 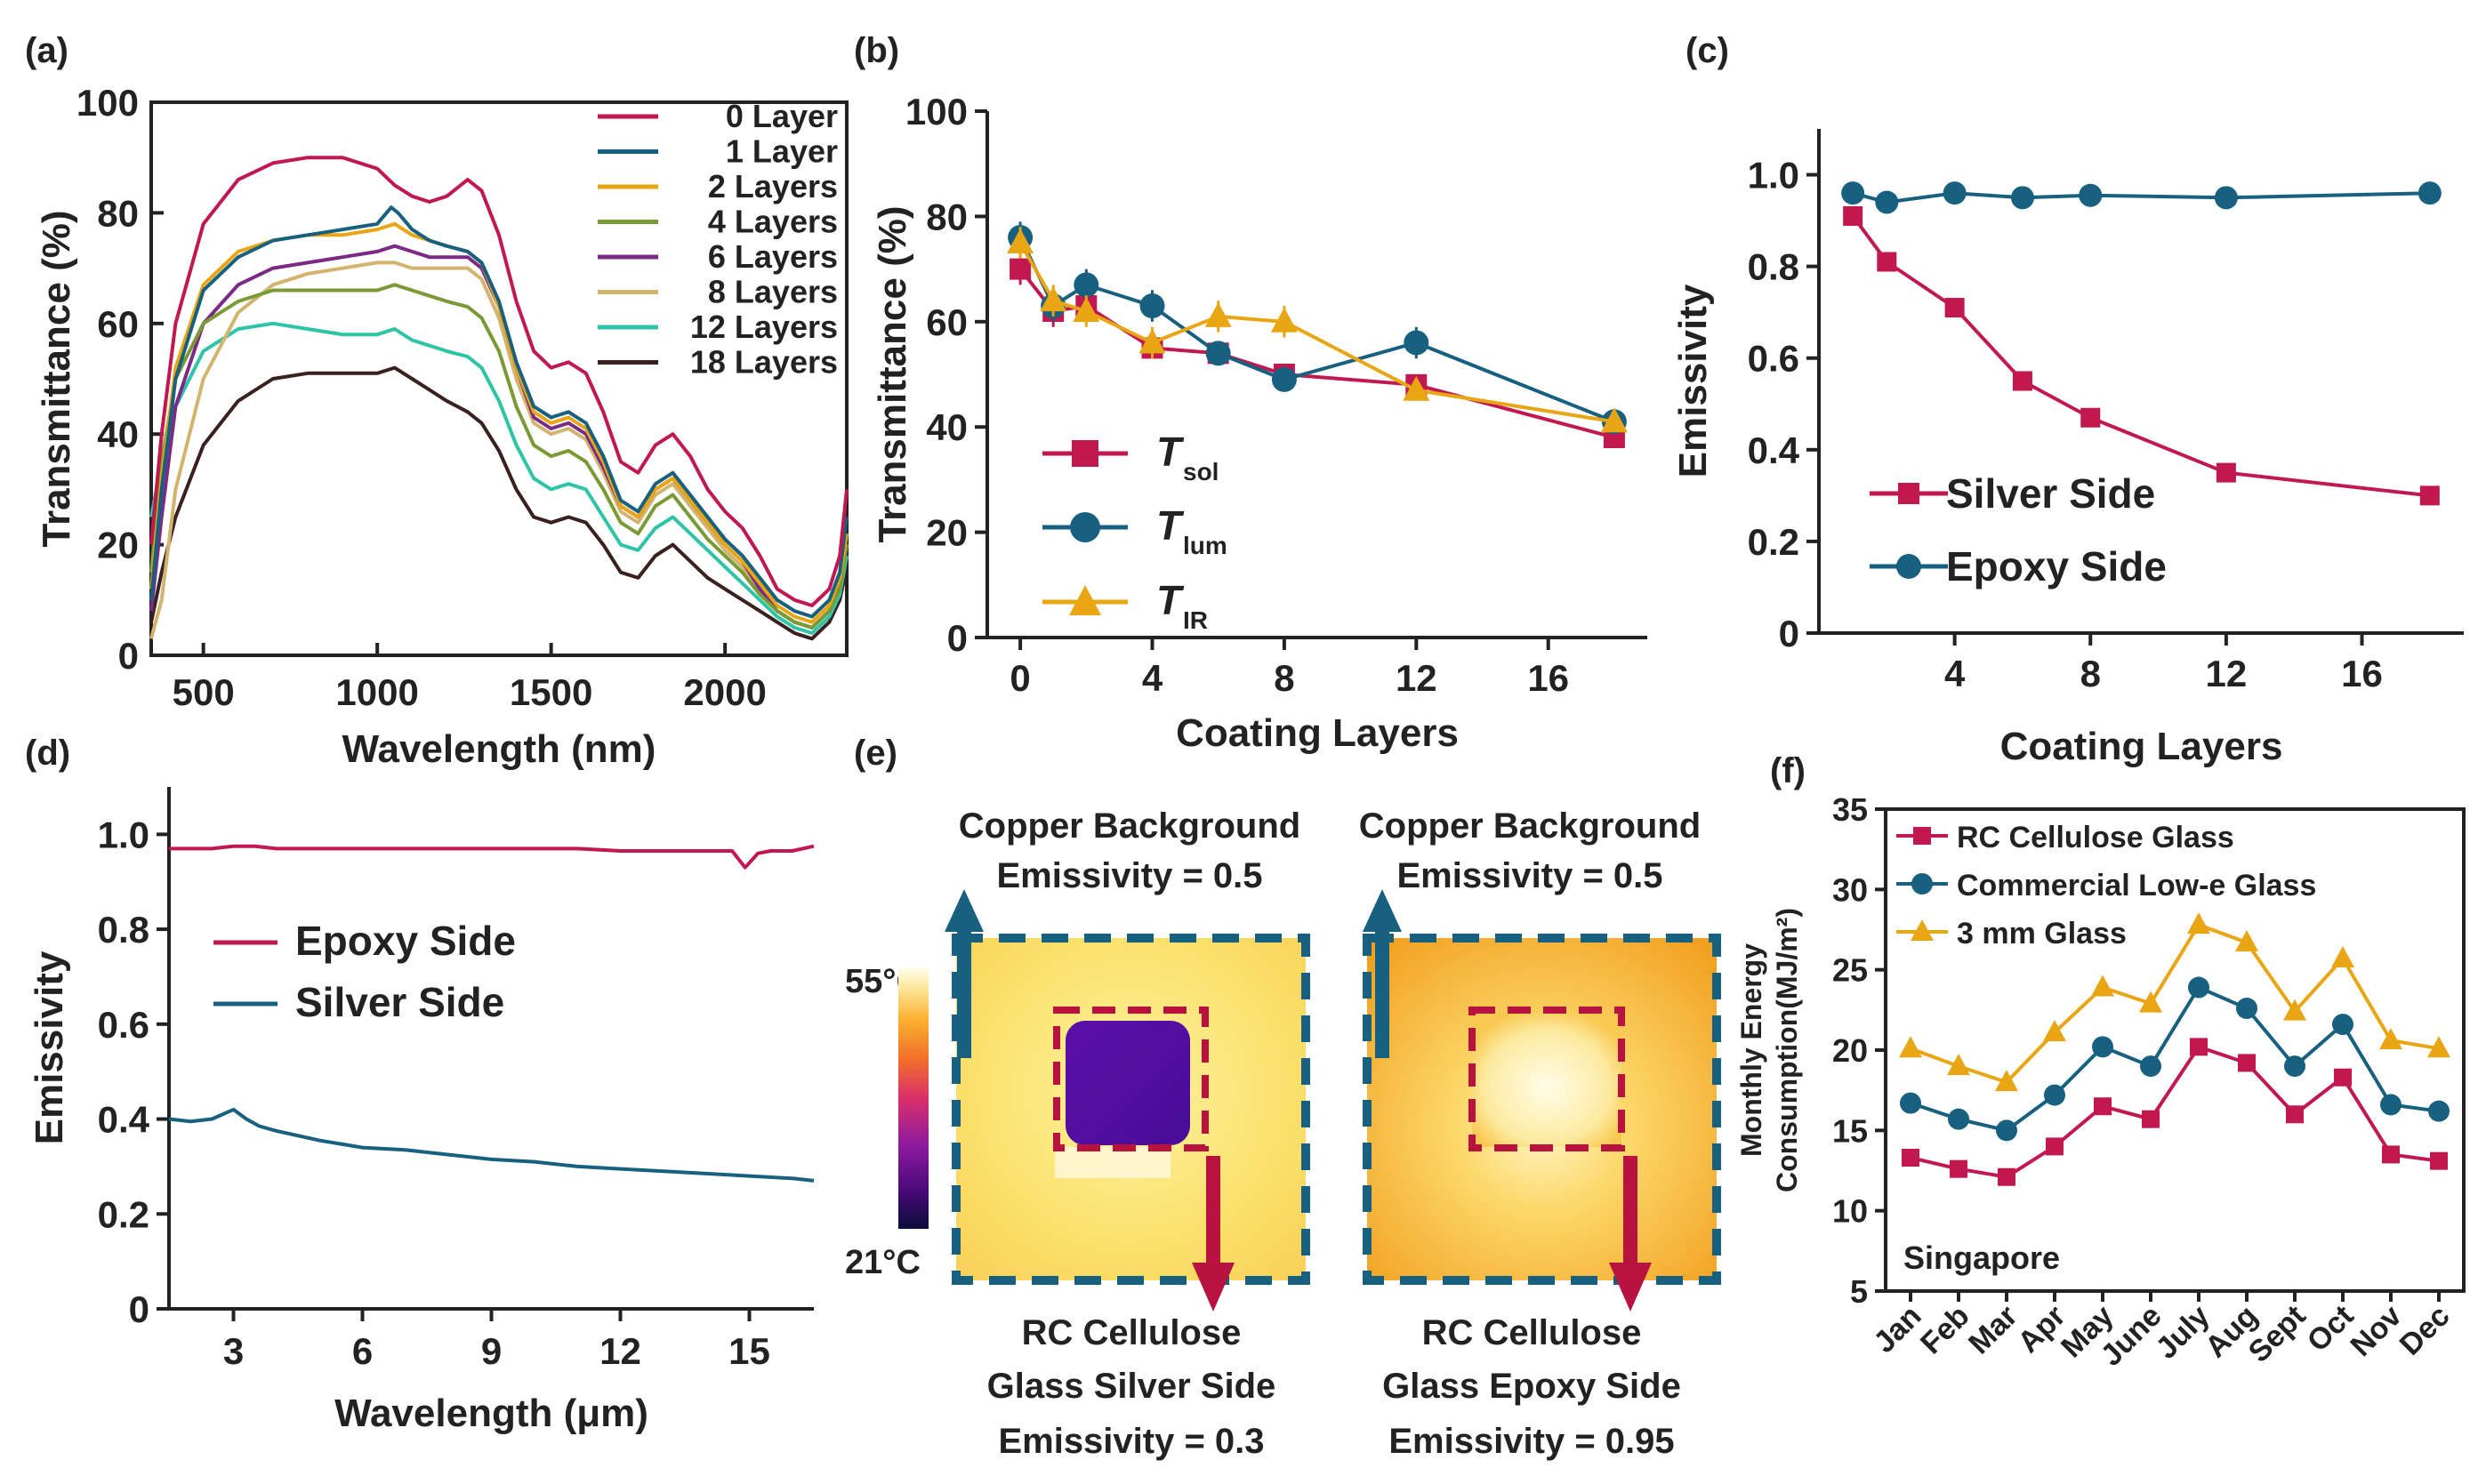 What do you see at coordinates (1993, 1330) in the screenshot?
I see `f-xtick-label: Mar` at bounding box center [1993, 1330].